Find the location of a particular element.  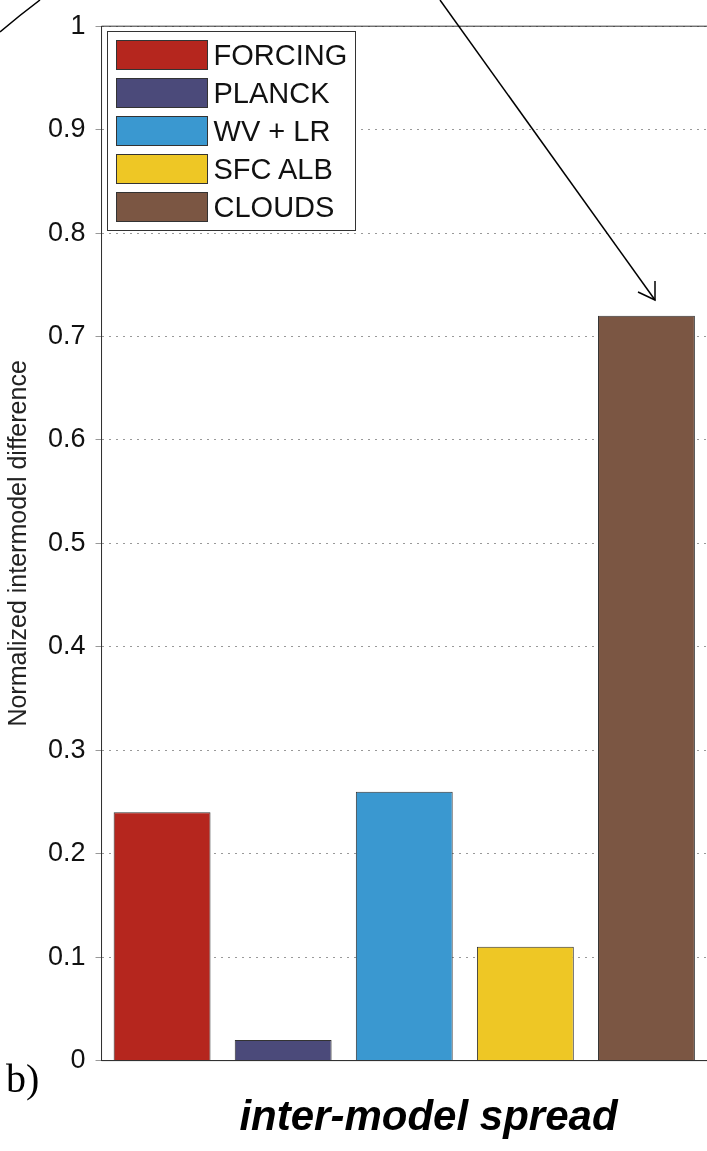

y-tick-label: 0.7 is located at coordinates (66, 334).